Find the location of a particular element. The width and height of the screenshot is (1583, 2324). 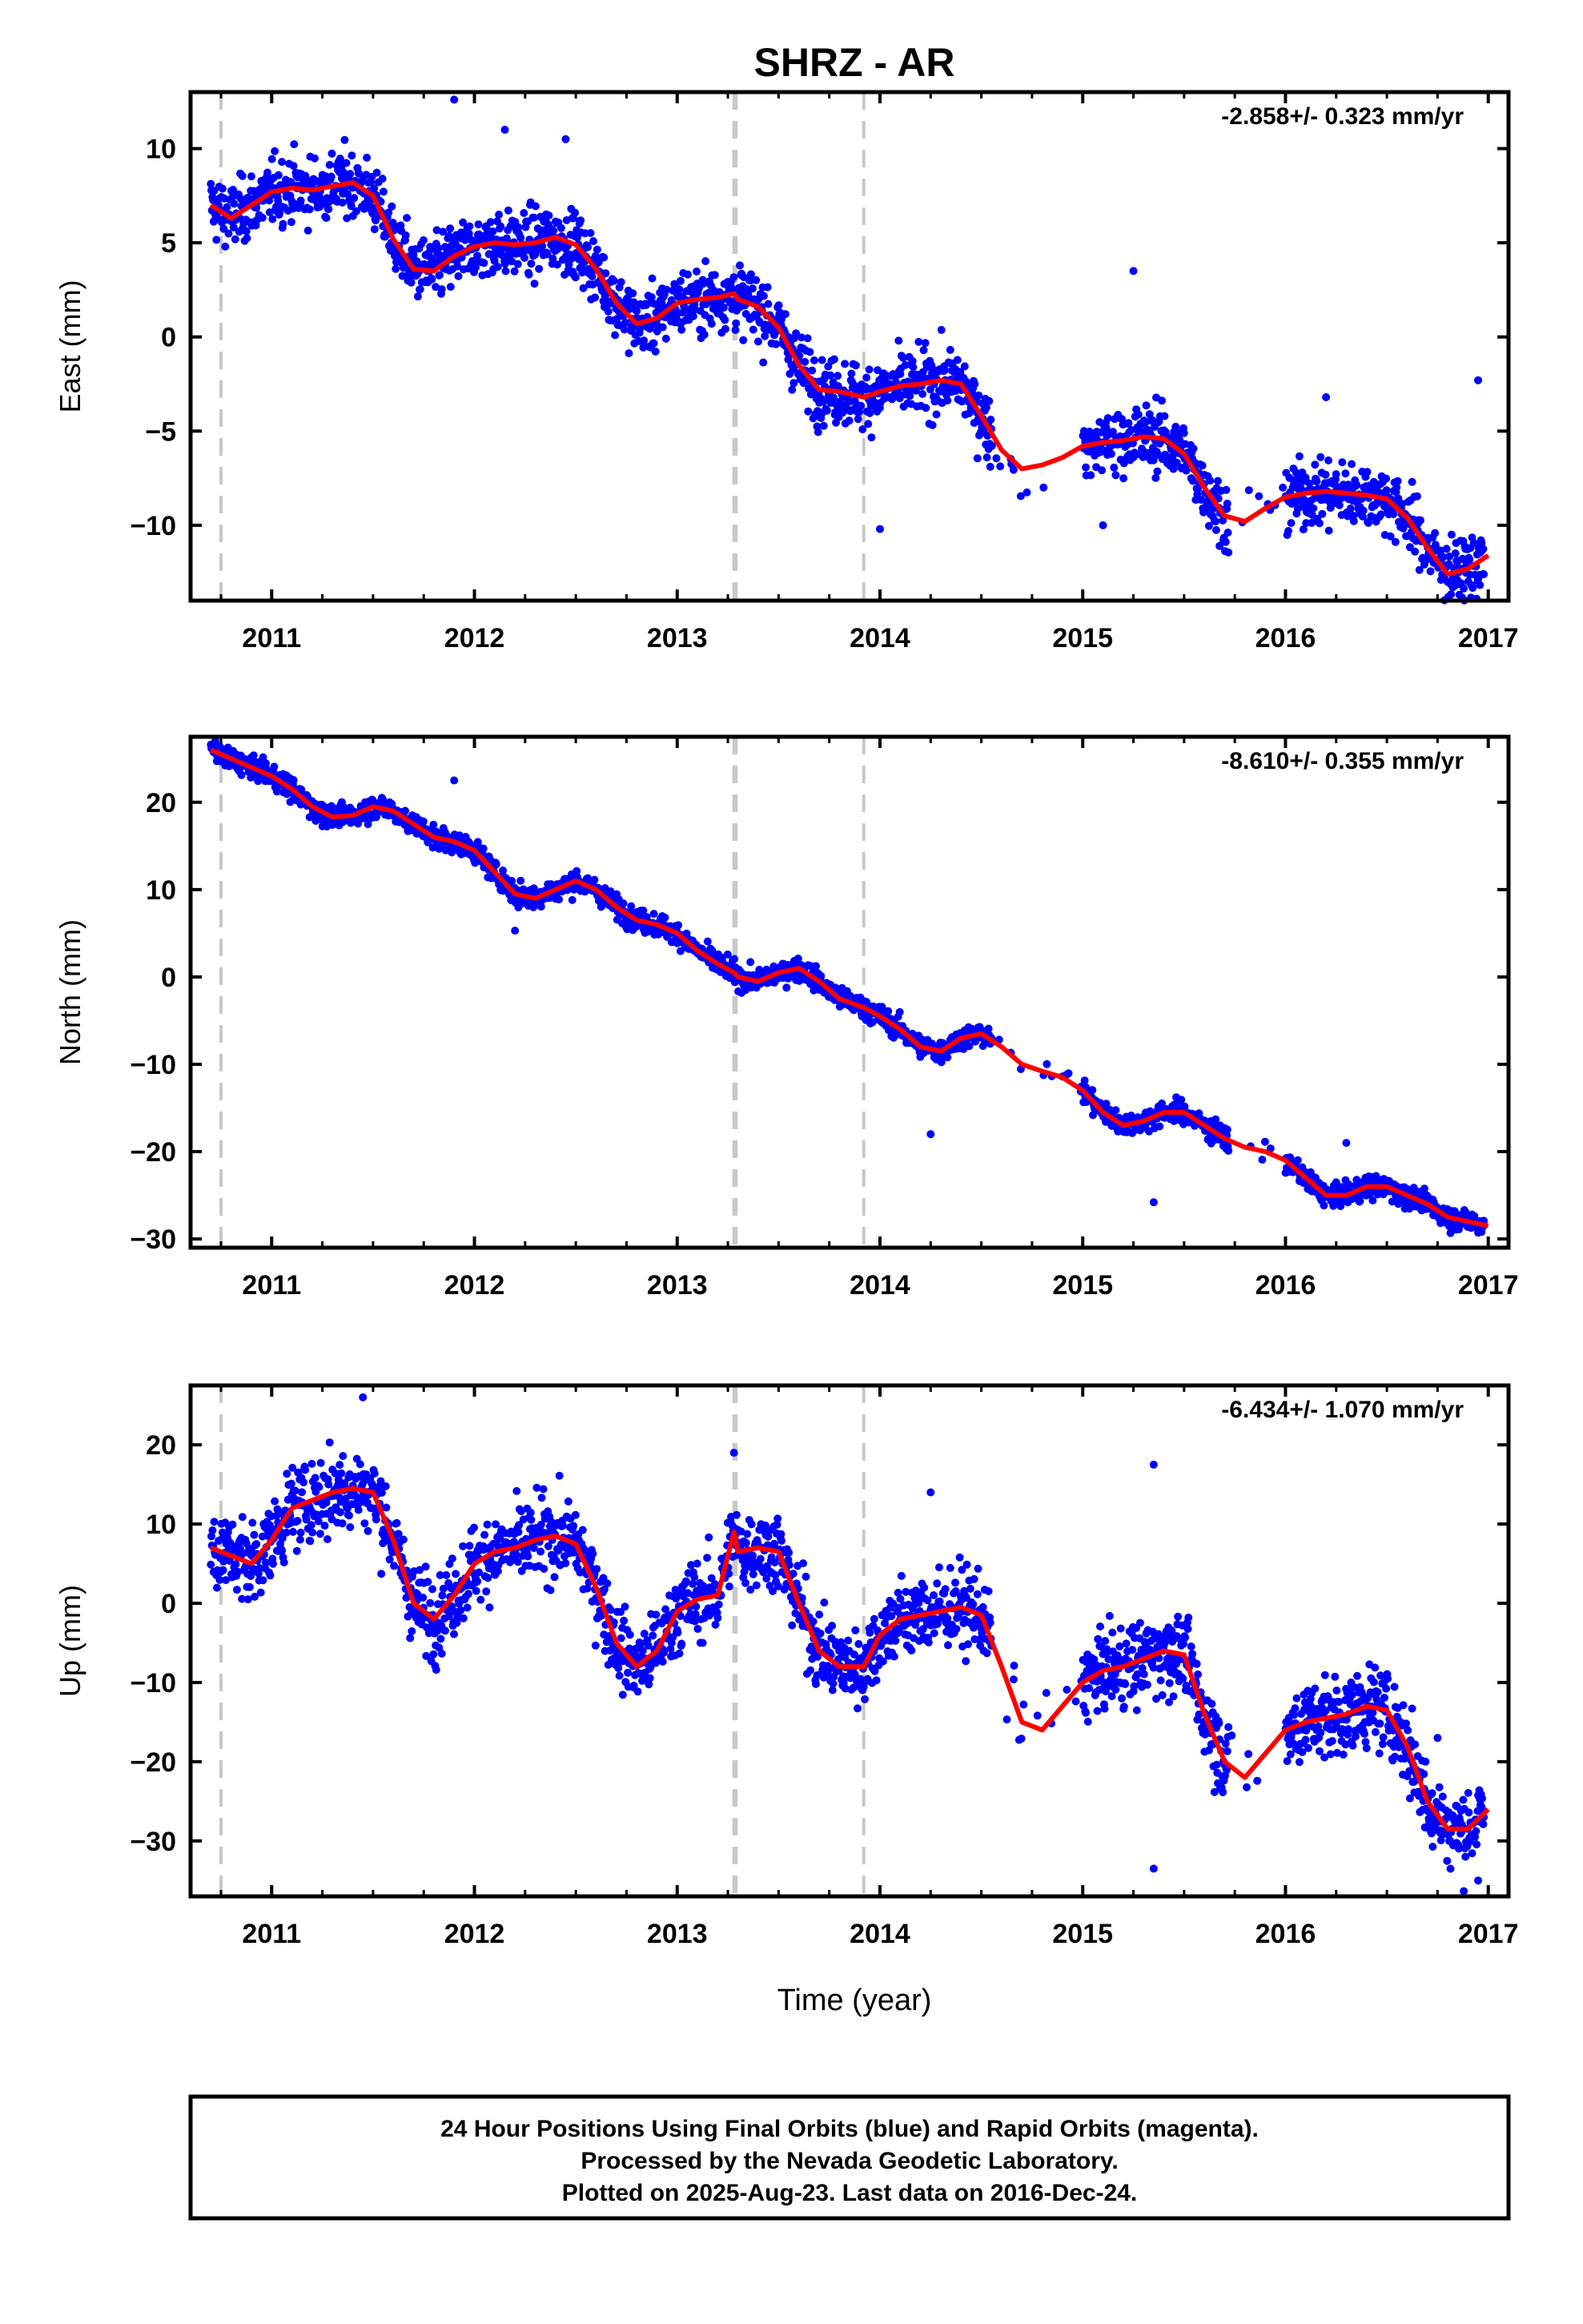

y-axis-label: East (mm) is located at coordinates (70, 346).